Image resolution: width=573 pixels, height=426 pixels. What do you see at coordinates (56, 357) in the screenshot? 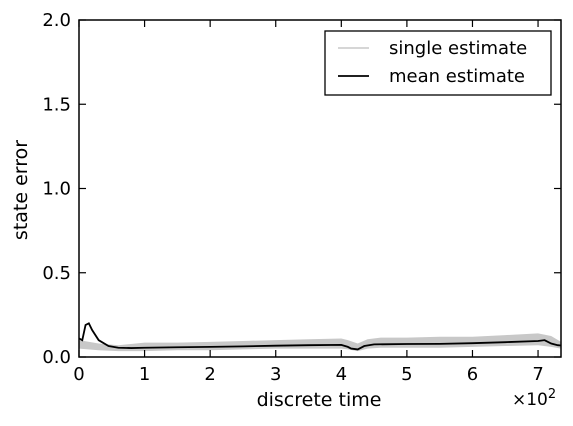
I see `y-tick-label: 0.0` at bounding box center [56, 357].